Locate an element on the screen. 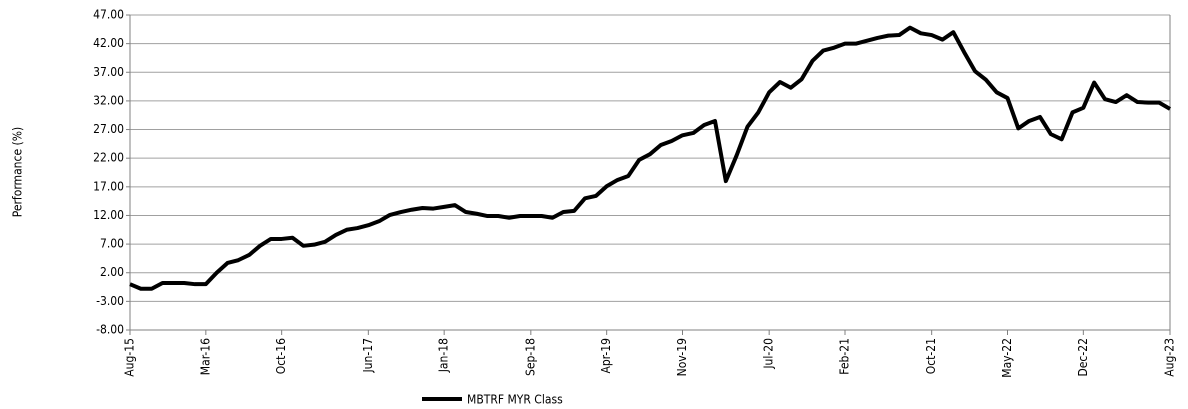  y-tick-label: 27.00 is located at coordinates (108, 129).